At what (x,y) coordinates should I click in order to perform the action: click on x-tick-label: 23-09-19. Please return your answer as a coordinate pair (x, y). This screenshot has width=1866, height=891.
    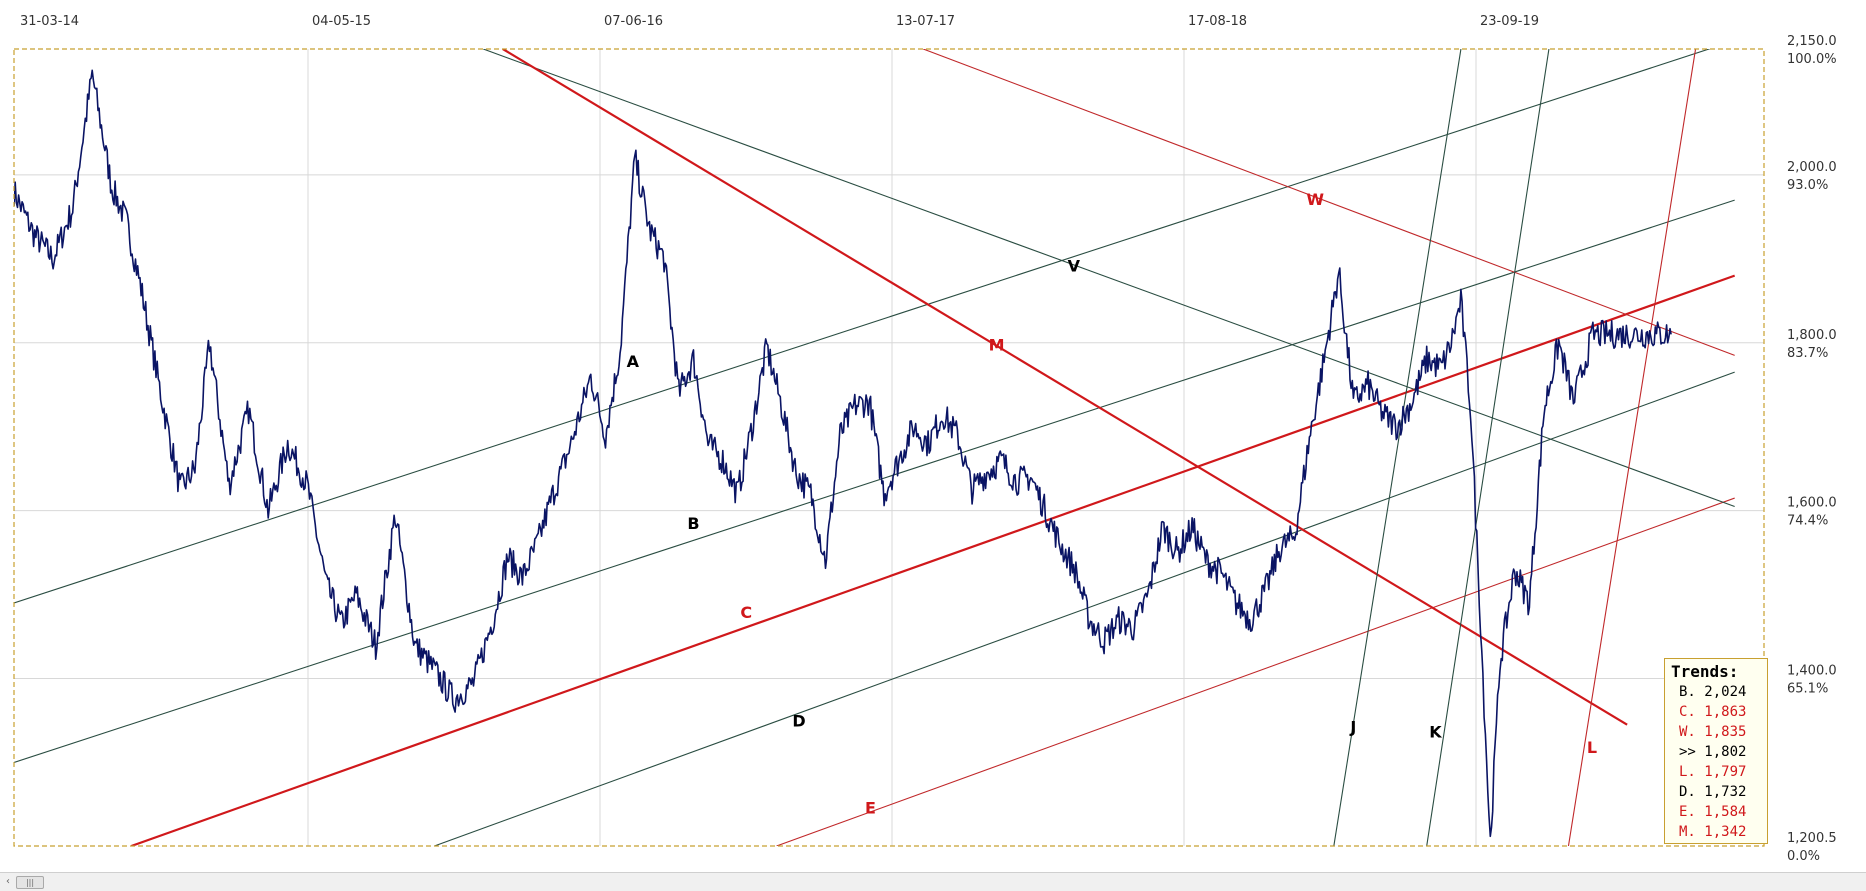
    Looking at the image, I should click on (1509, 21).